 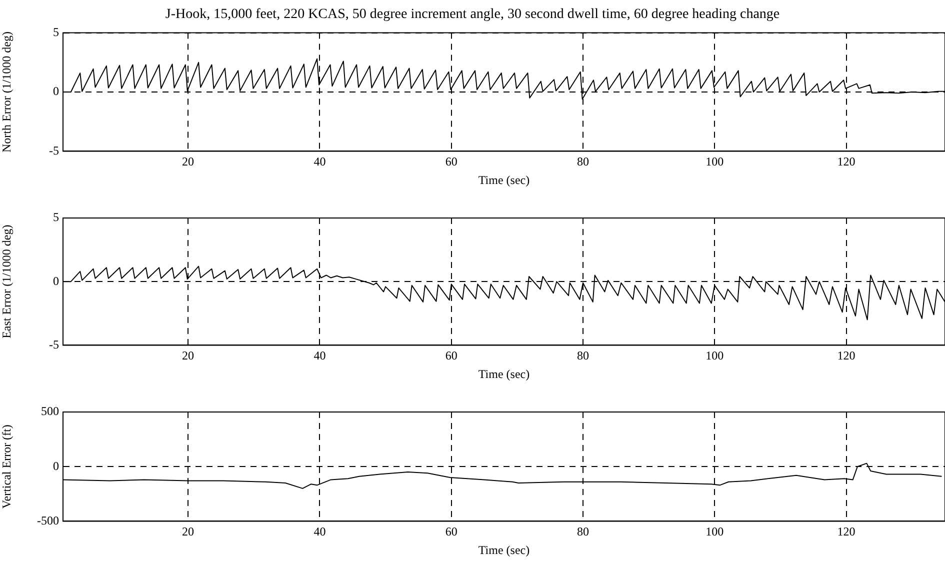 What do you see at coordinates (7, 281) in the screenshot?
I see `y-axis-title: East Error (1/1000 deg)` at bounding box center [7, 281].